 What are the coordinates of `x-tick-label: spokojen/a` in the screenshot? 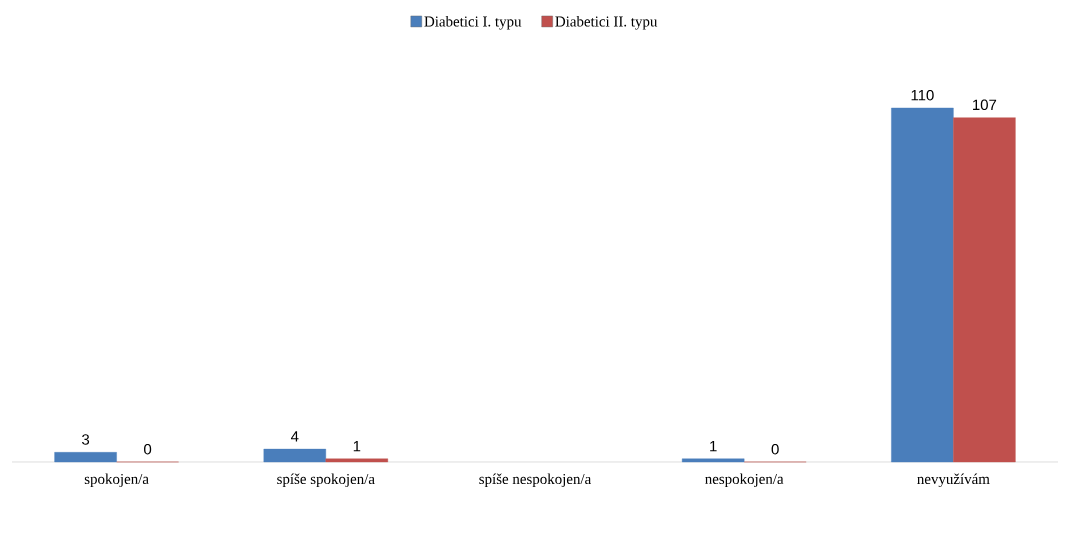 It's located at (116, 480).